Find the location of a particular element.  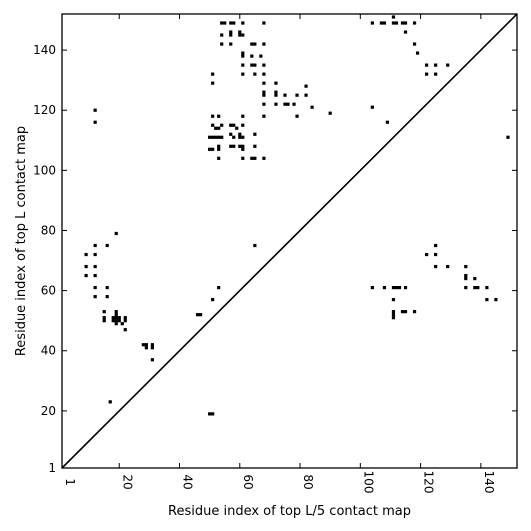

x-tick-label: 20 is located at coordinates (127, 481).